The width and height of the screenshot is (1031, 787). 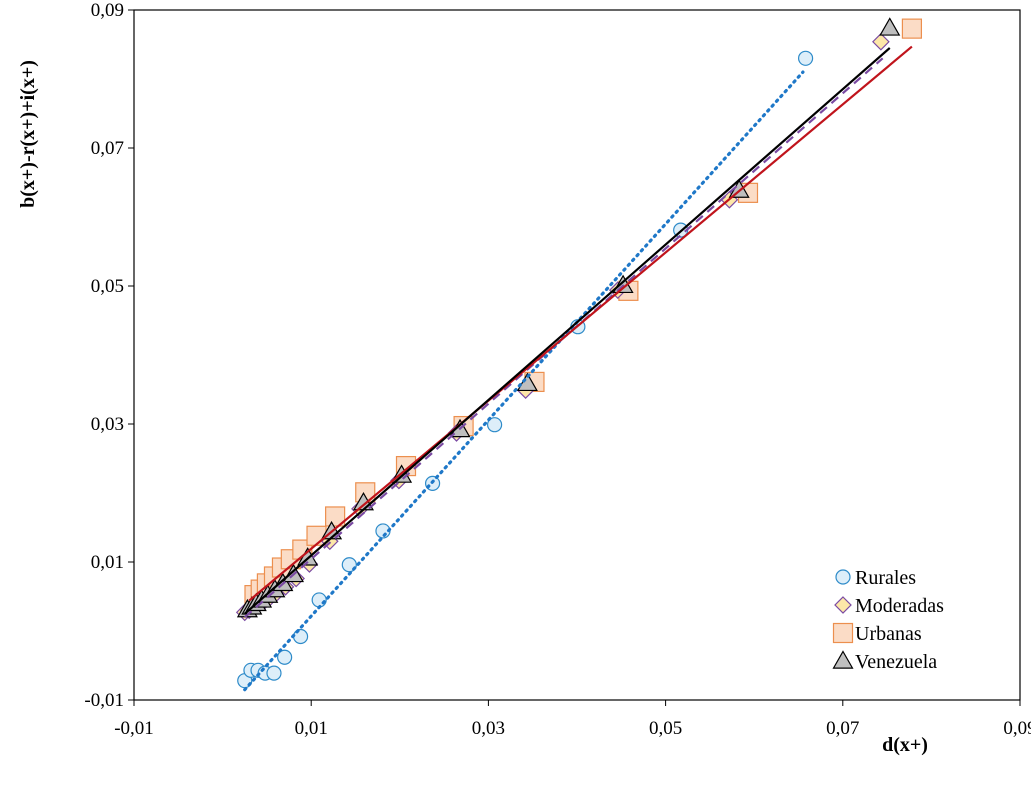 I want to click on y-axis-ticks: -0,01 0,01 0,03 0,05 0,07 0,09, so click(x=109, y=355).